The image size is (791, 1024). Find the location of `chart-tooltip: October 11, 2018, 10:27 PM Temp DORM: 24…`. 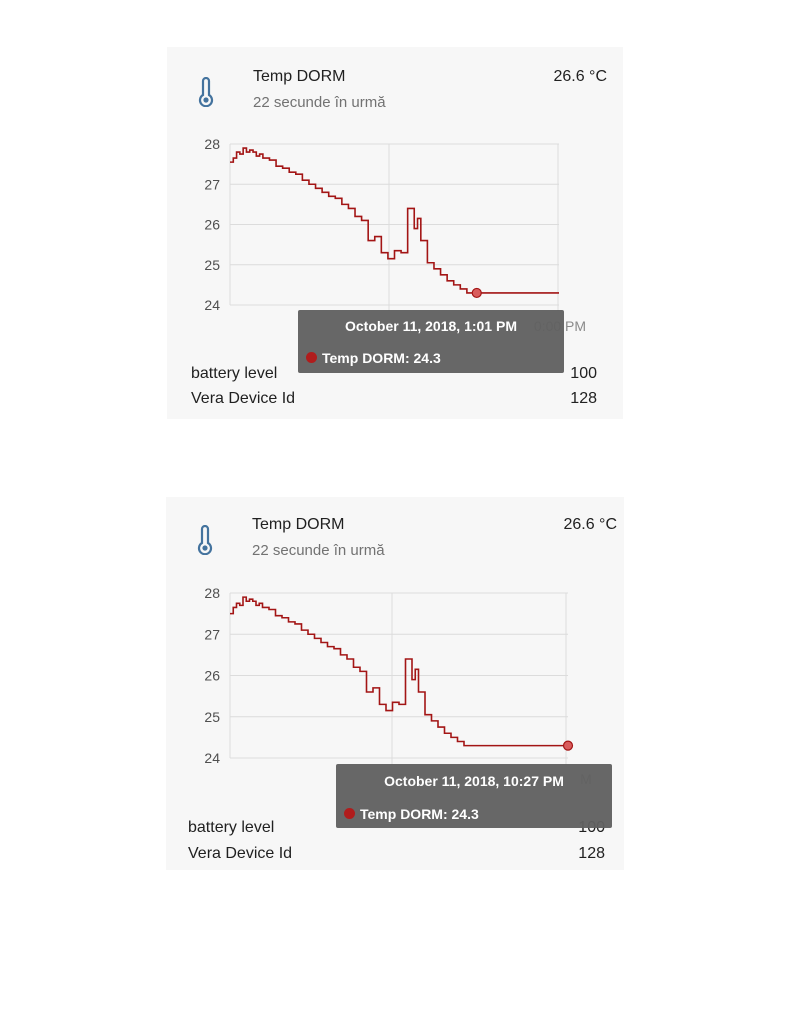

chart-tooltip: October 11, 2018, 10:27 PM Temp DORM: 24… is located at coordinates (474, 796).